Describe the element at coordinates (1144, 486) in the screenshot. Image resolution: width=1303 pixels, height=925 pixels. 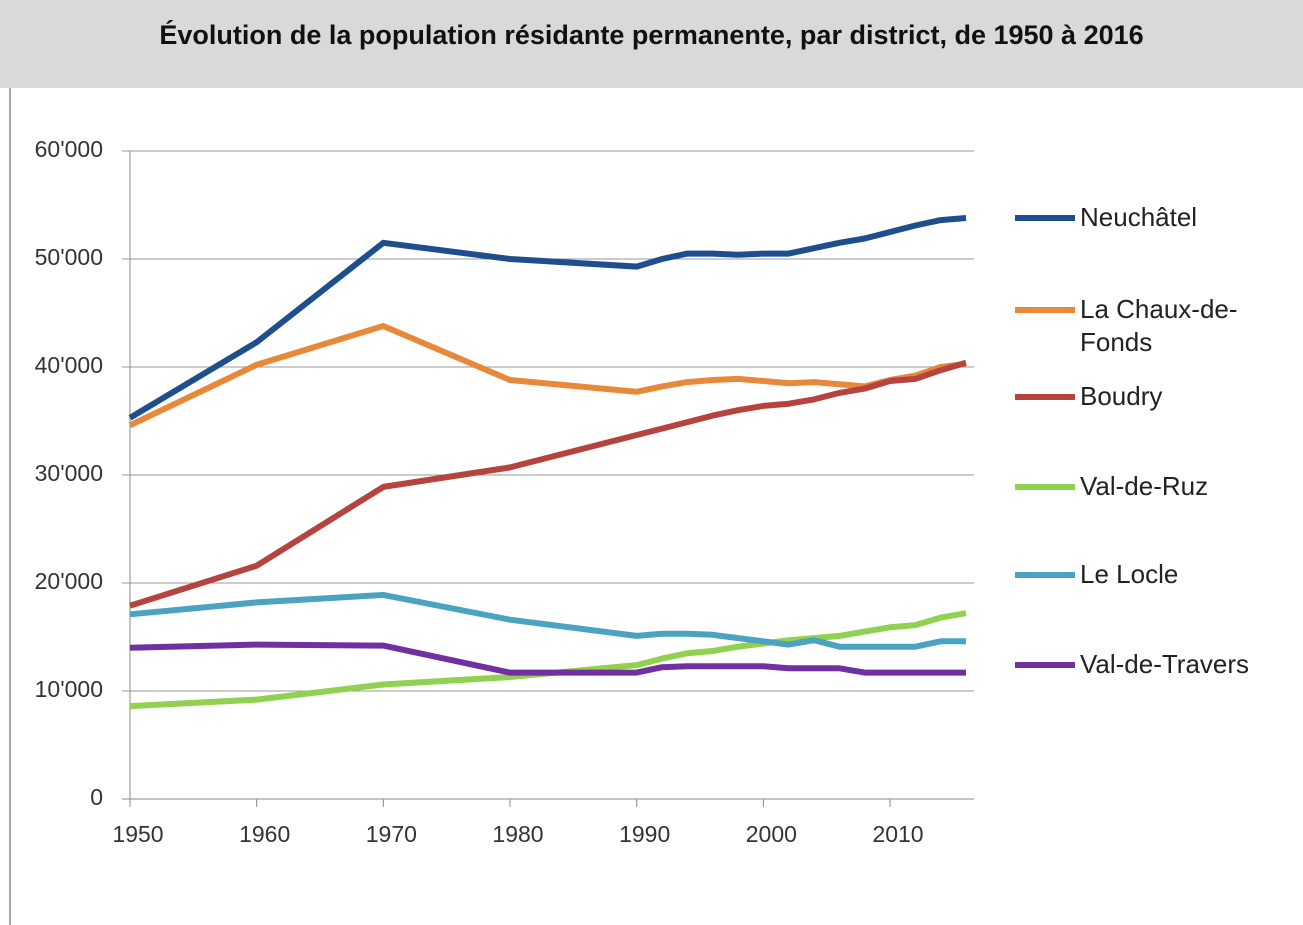
I see `legend-label: Val-de-Ruz` at that location.